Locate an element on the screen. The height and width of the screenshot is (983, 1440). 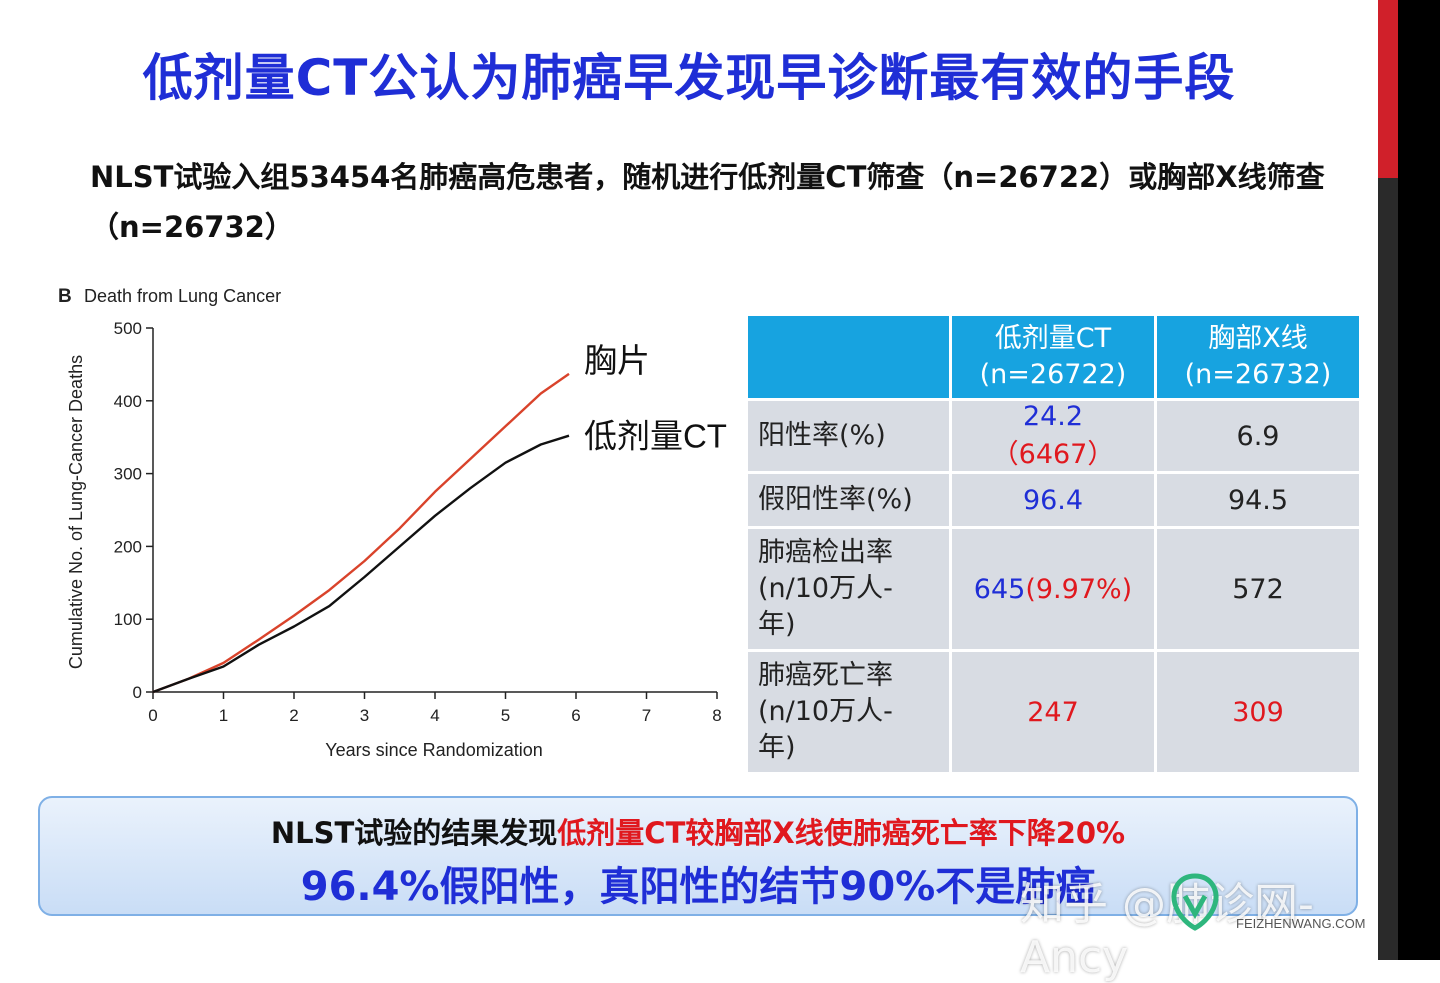
conclusion-line-1-red: 低剂量CT较胸部X线使肺癌死亡率下降20% is located at coordinates (841, 833).